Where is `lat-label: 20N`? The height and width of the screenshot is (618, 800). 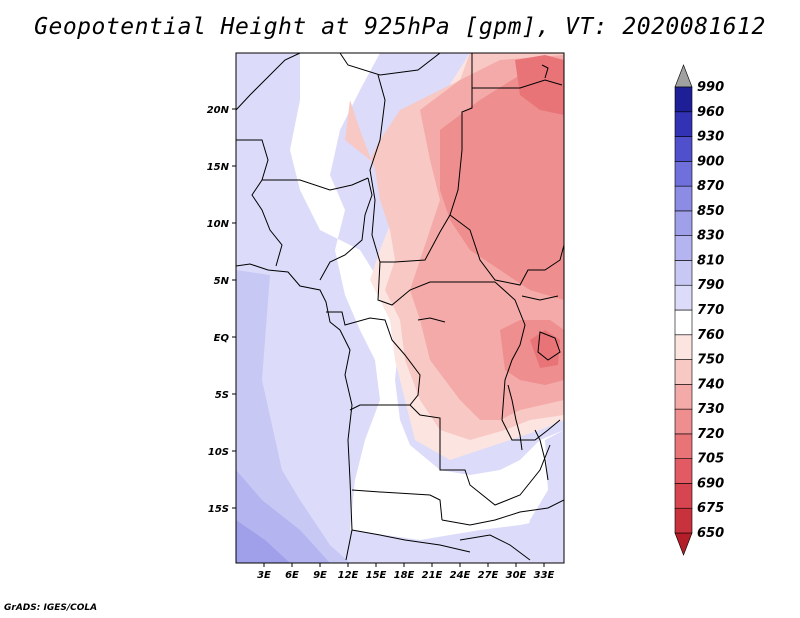 lat-label: 20N is located at coordinates (218, 110).